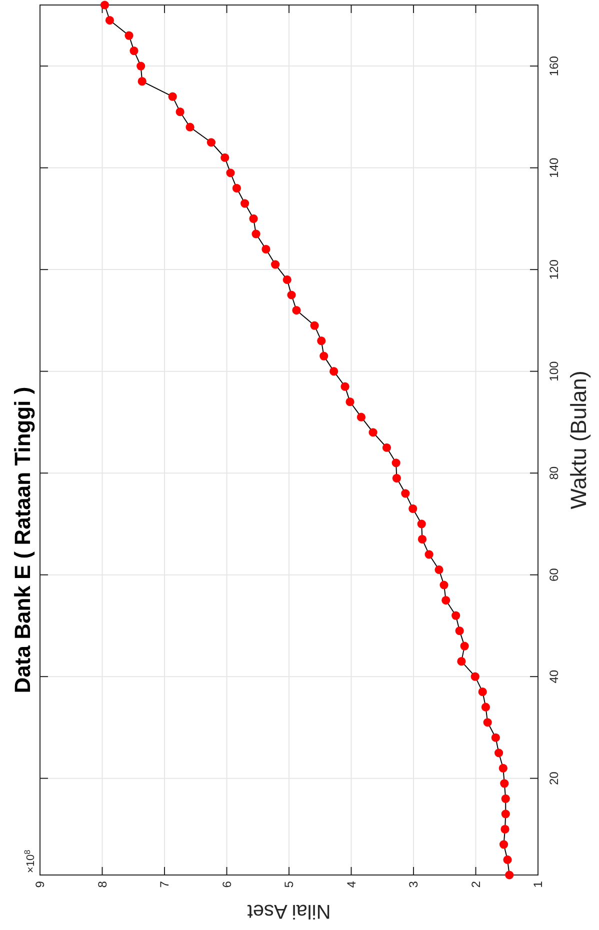 Image resolution: width=599 pixels, height=930 pixels. Describe the element at coordinates (554, 371) in the screenshot. I see `y-tick-label: 100` at that location.